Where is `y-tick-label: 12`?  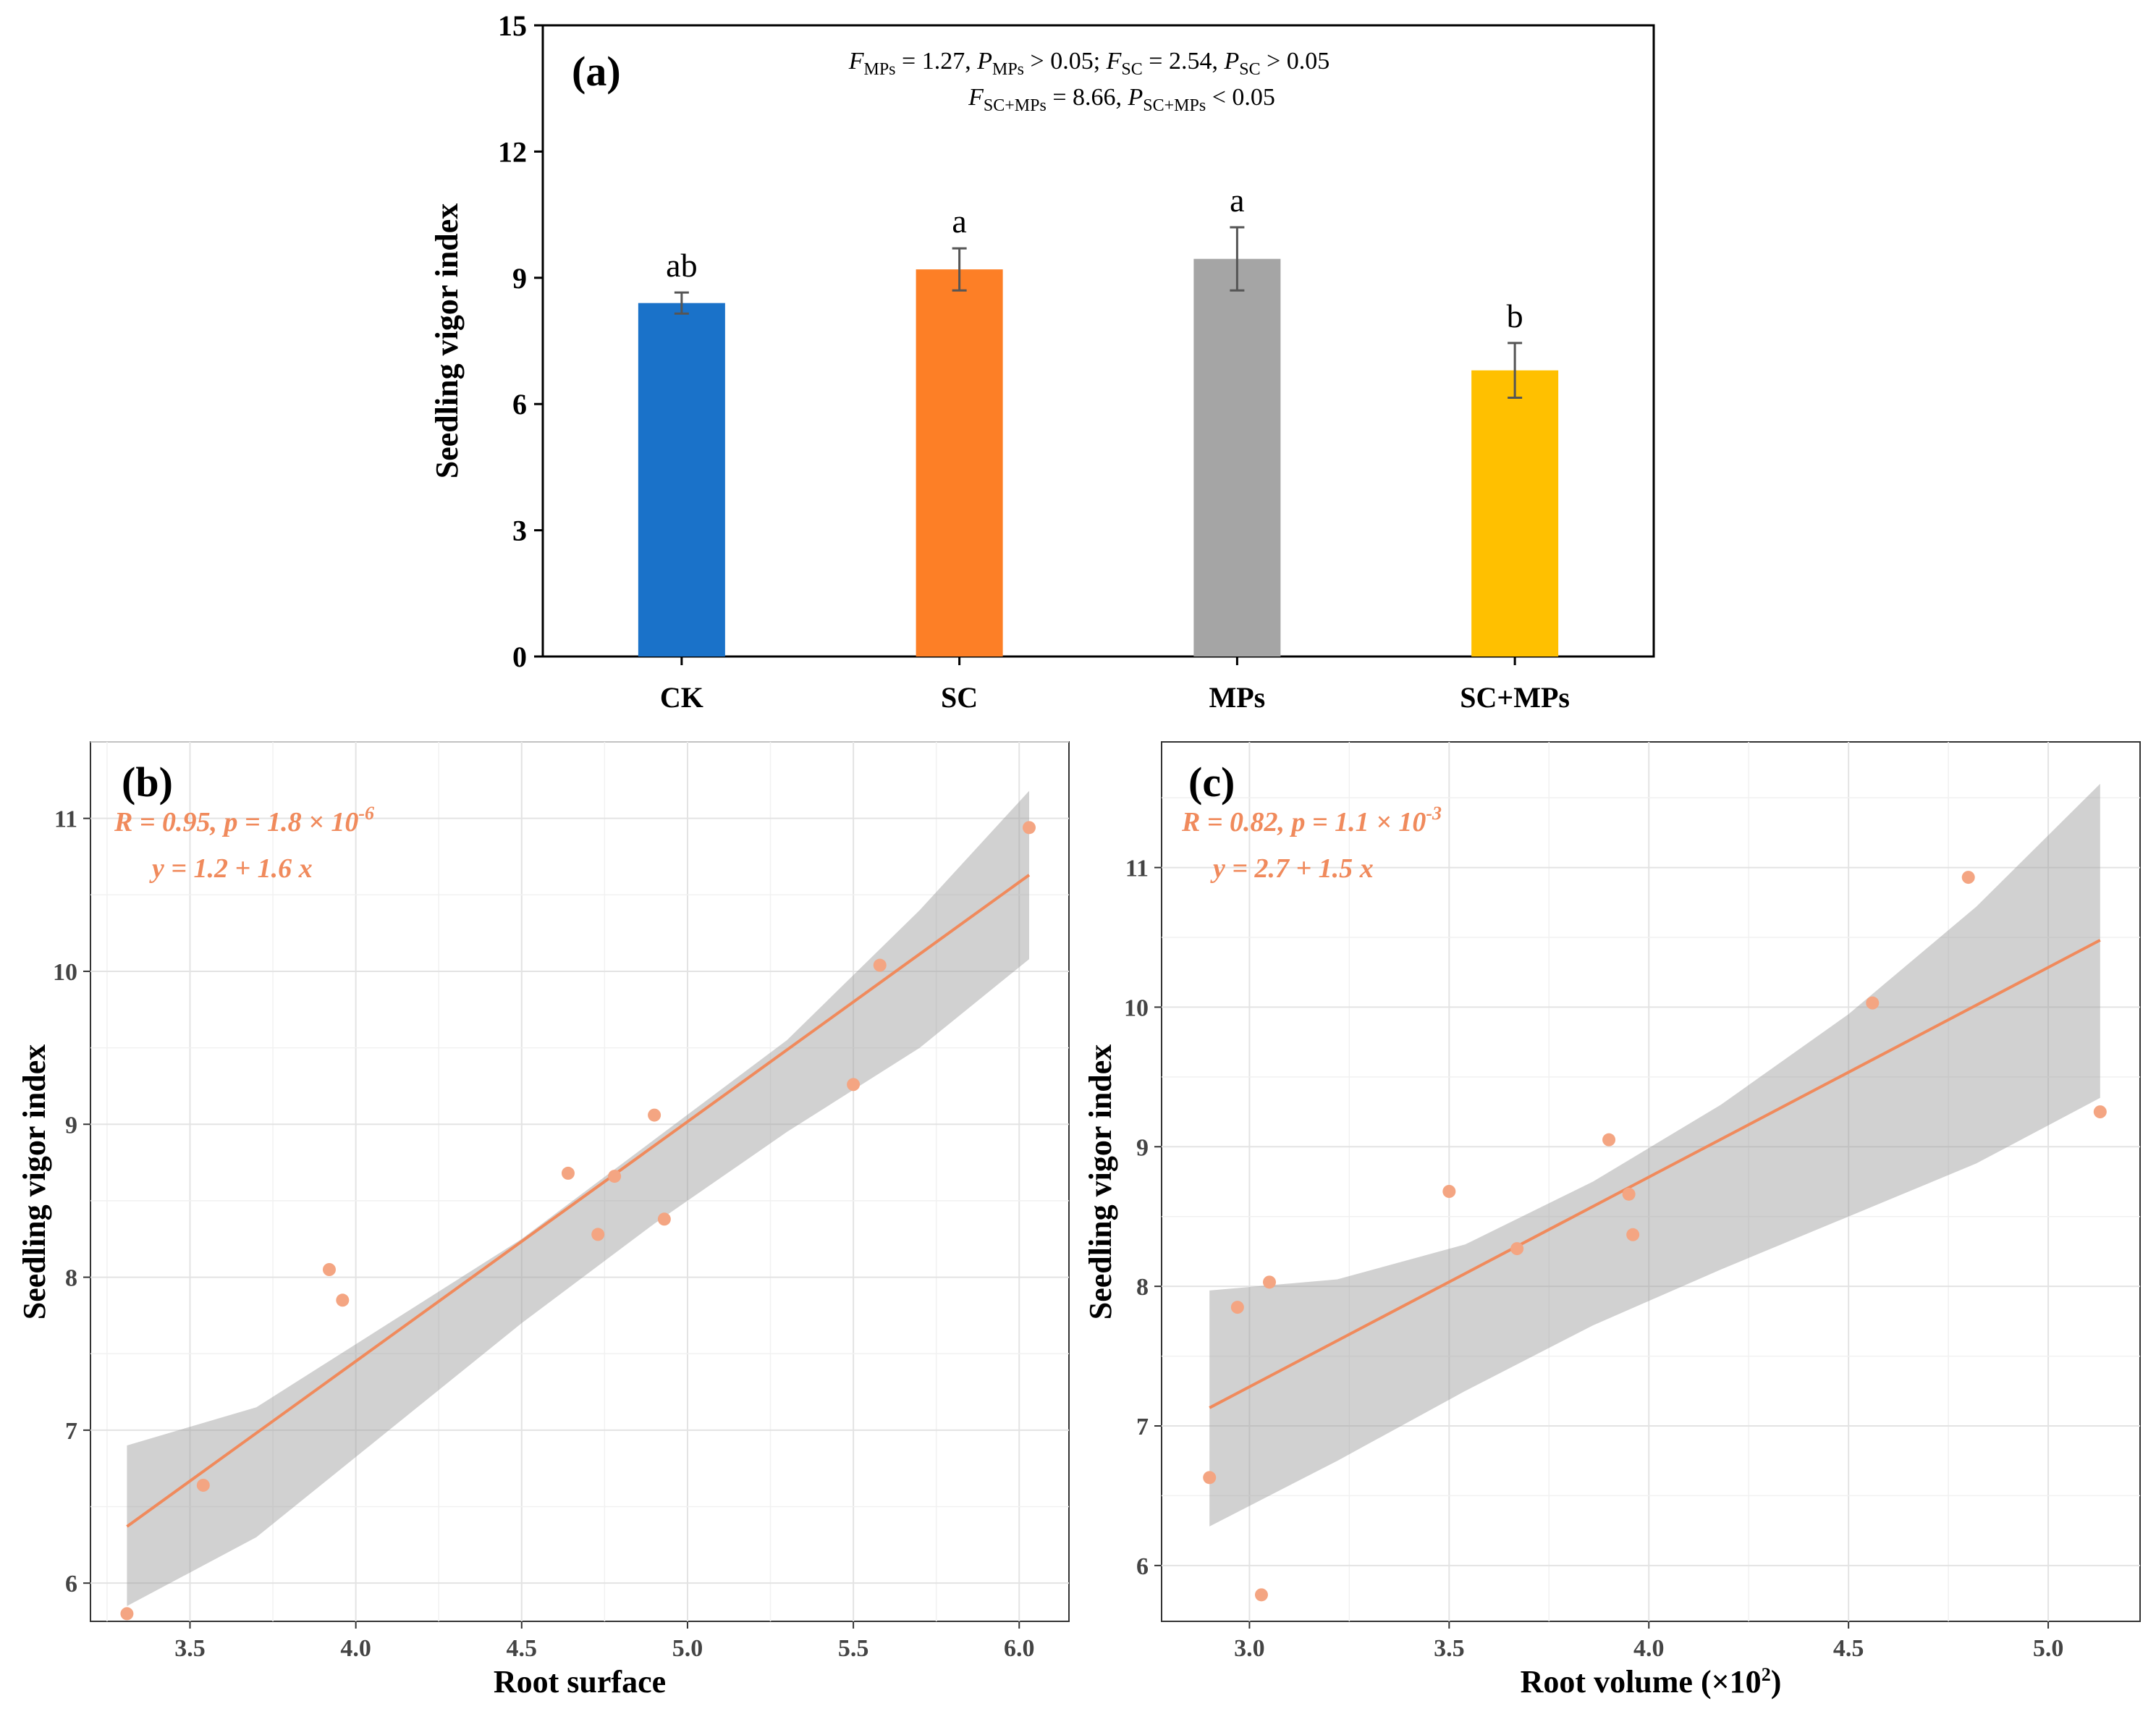
y-tick-label: 12 is located at coordinates (512, 151).